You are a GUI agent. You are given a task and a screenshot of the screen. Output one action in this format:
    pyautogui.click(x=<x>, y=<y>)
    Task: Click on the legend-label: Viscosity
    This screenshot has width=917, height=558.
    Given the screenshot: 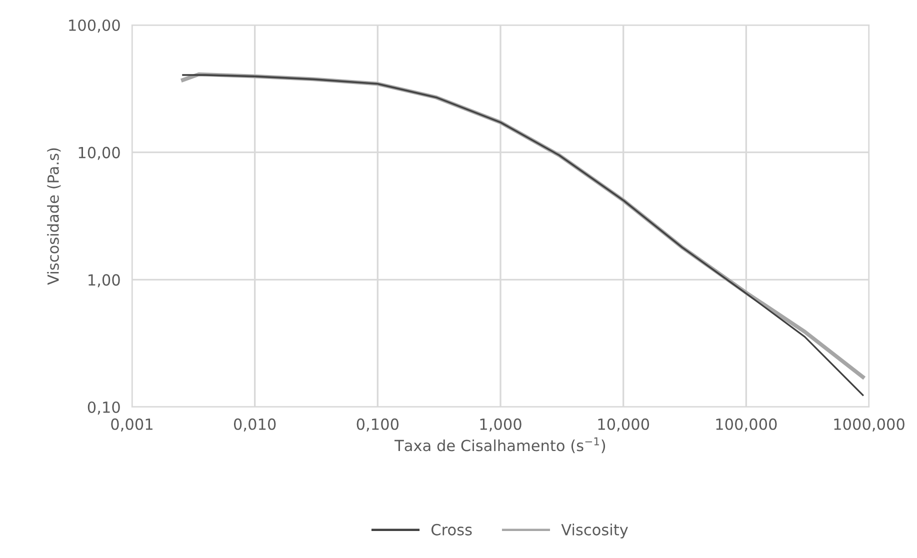 What is the action you would take?
    pyautogui.click(x=594, y=531)
    